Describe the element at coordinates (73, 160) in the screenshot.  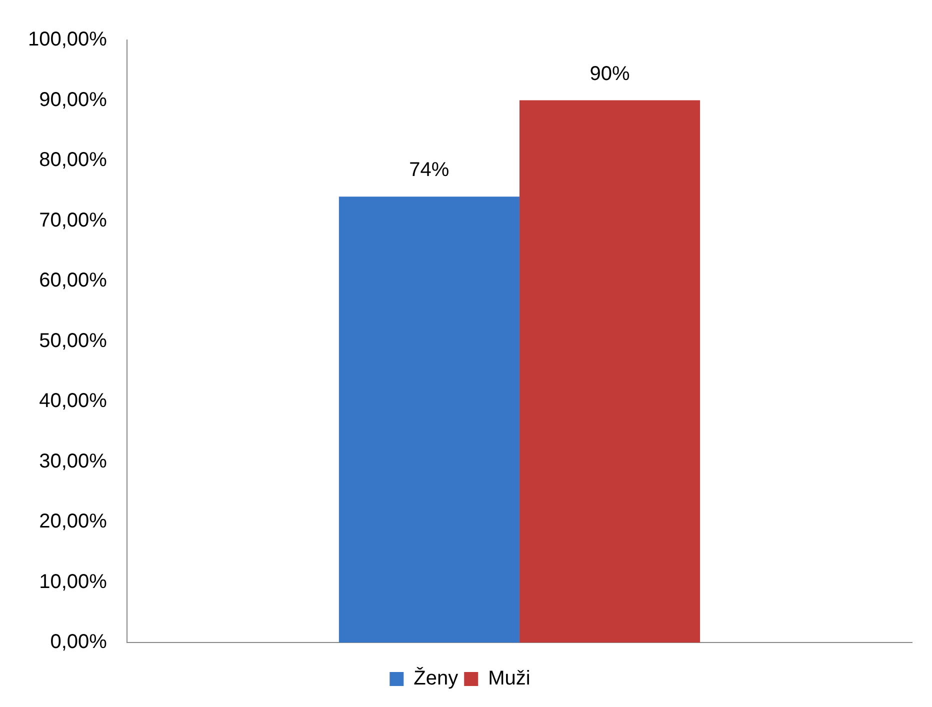
I see `y-tick-label: 80,00%` at that location.